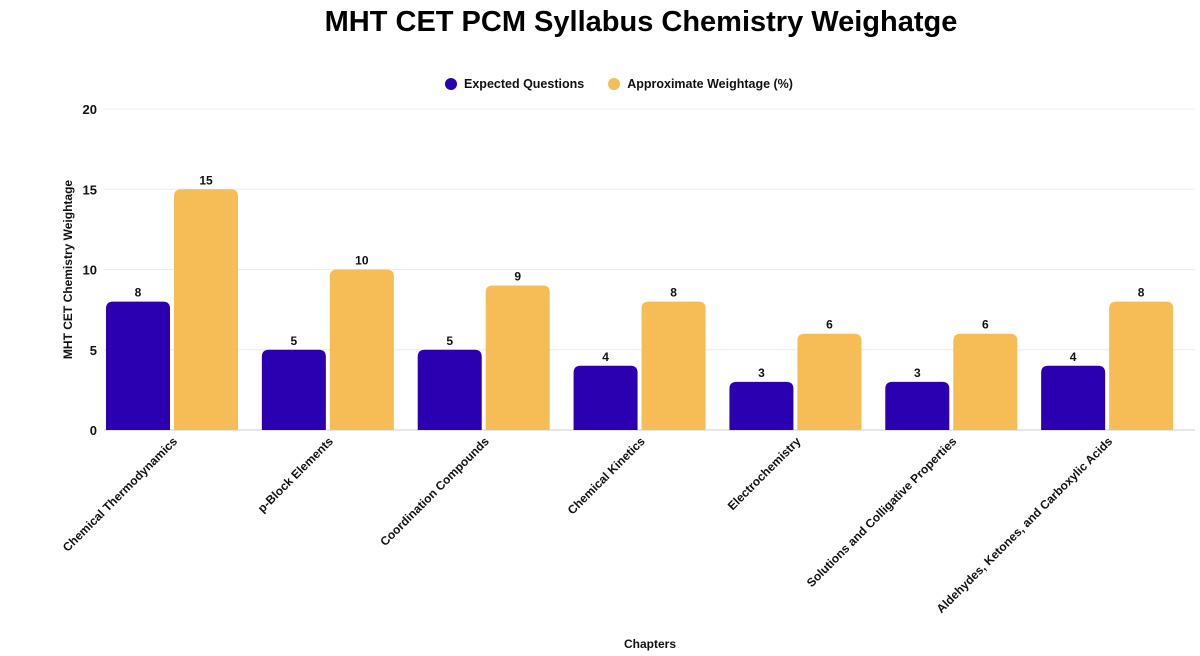 The image size is (1200, 656). Describe the element at coordinates (120, 494) in the screenshot. I see `x-tick-label: Chemical Thermodynamics` at that location.